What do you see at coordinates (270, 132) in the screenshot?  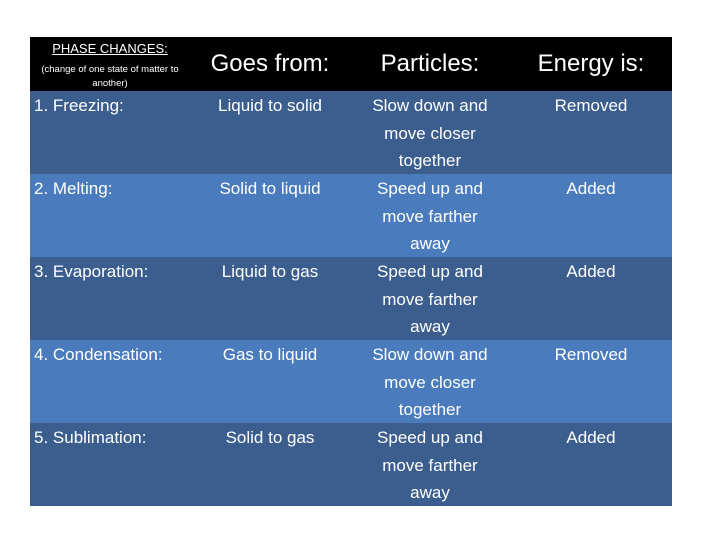 I see `goes-from-cell: Liquid to solid` at bounding box center [270, 132].